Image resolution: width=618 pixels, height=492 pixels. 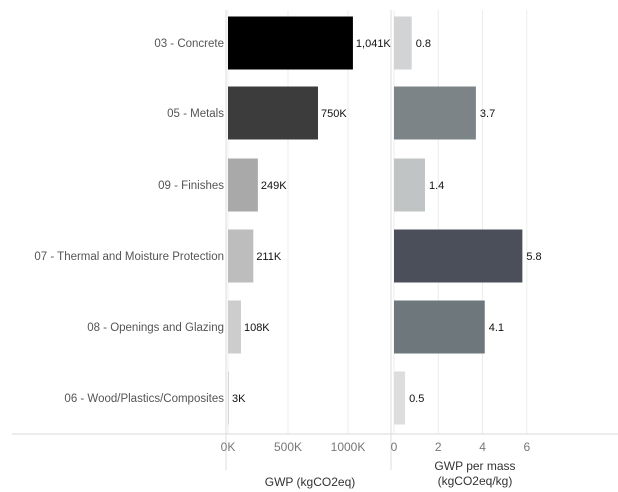 I want to click on gwp-data-label: 1,041K, so click(x=374, y=44).